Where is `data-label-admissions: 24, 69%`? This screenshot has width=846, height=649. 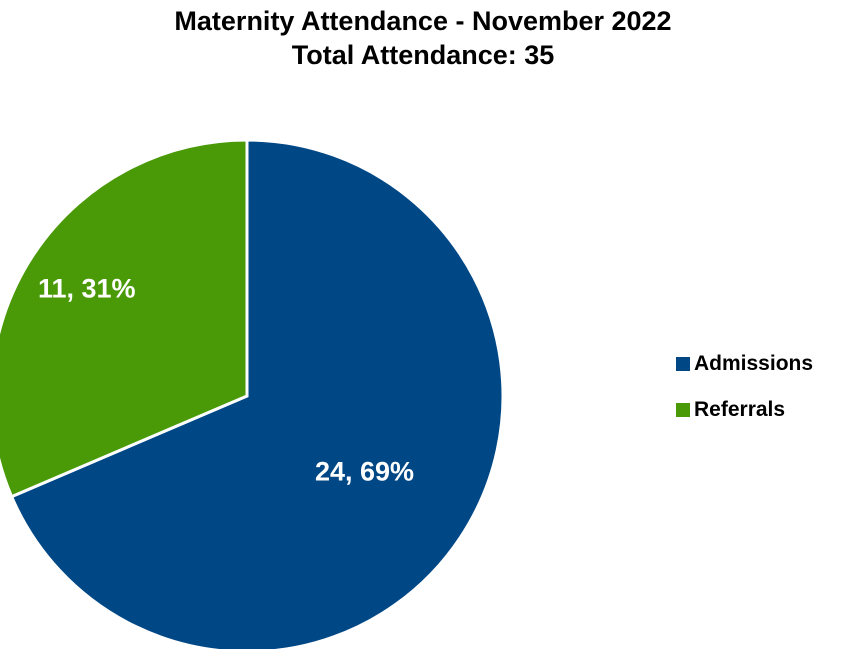
data-label-admissions: 24, 69% is located at coordinates (364, 472).